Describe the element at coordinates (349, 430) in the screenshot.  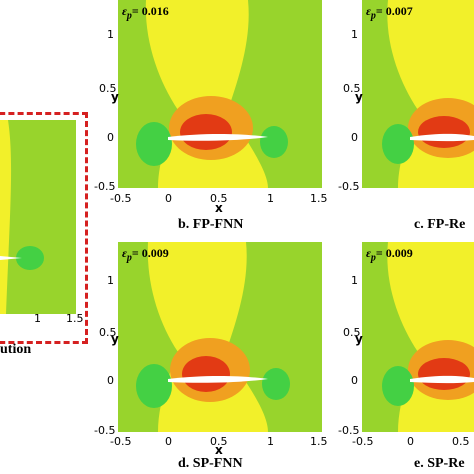
I see `panel-e-ytick-neg-0-5: -0.5` at that location.